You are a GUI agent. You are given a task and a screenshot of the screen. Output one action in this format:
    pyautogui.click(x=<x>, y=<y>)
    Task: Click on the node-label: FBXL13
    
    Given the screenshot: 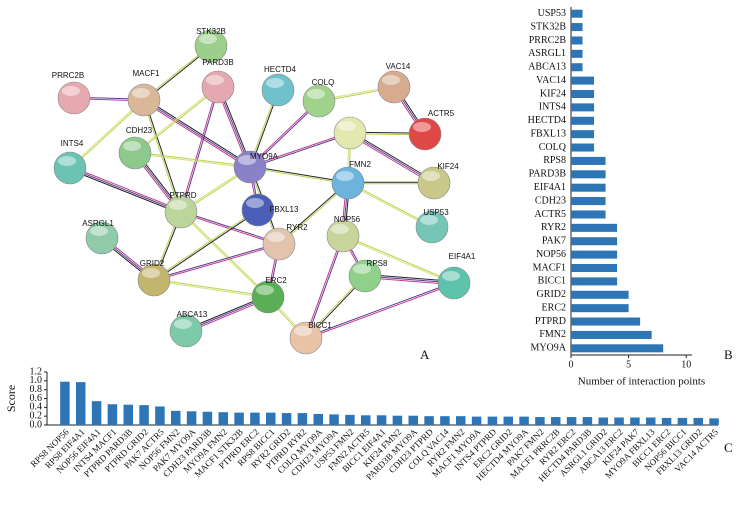 What is the action you would take?
    pyautogui.click(x=284, y=209)
    